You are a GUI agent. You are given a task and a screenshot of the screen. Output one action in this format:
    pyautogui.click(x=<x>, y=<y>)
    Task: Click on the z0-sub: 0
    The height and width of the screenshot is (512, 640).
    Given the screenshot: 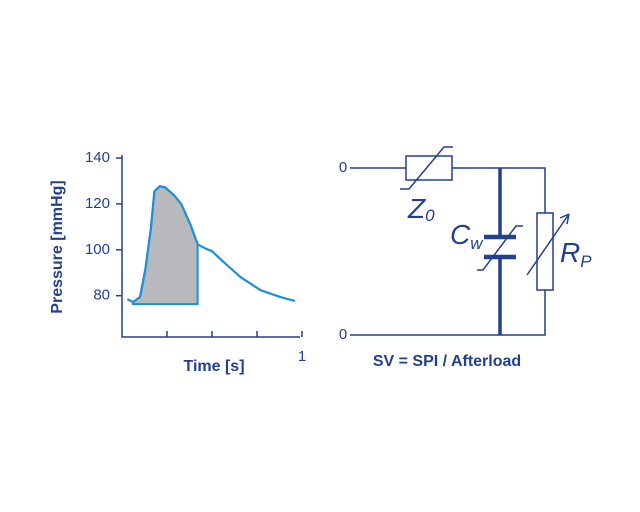 What is the action you would take?
    pyautogui.click(x=430, y=215)
    